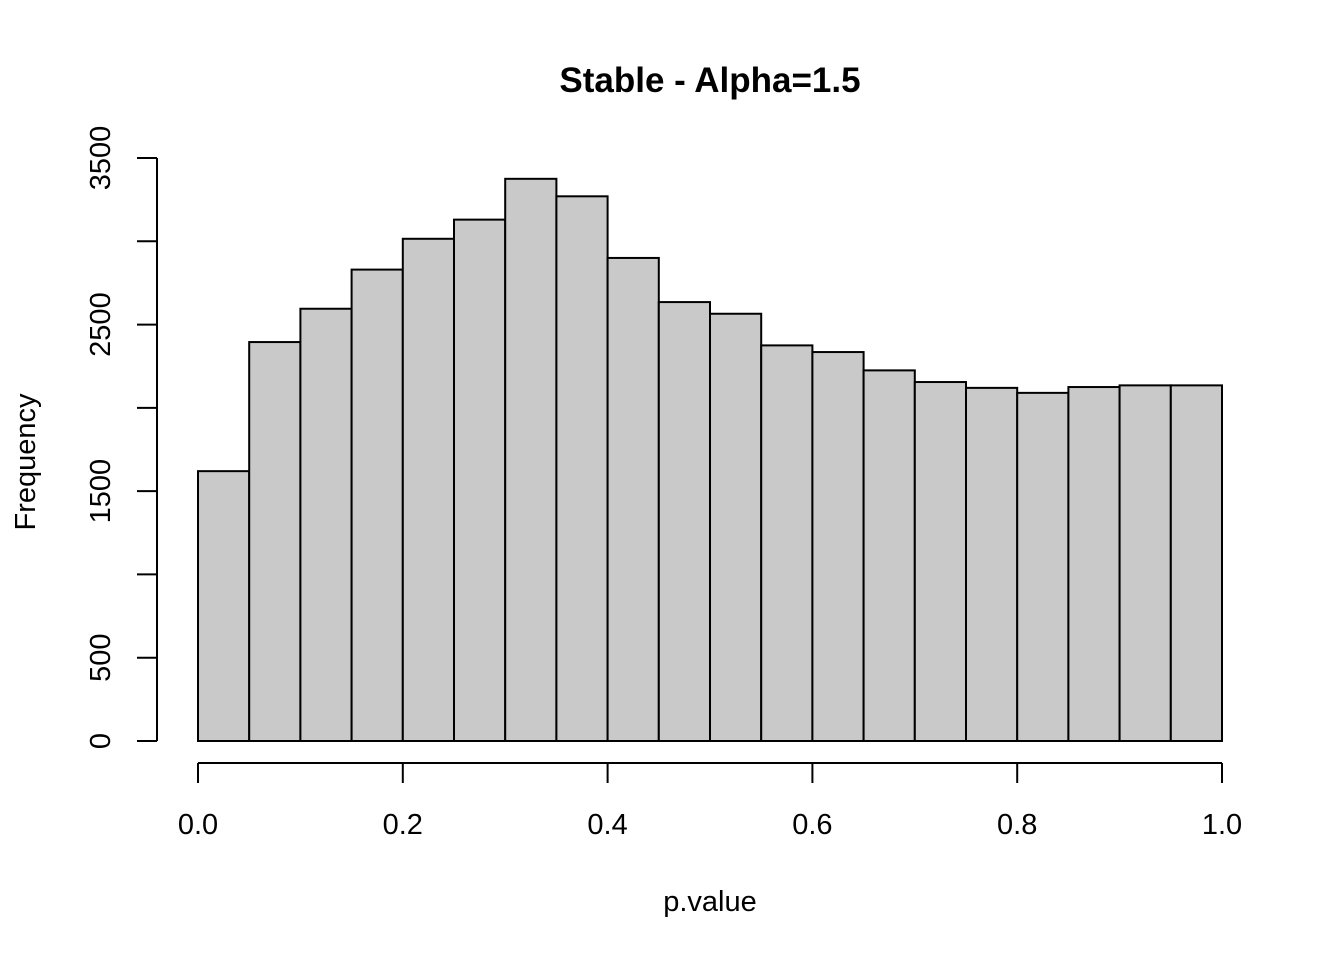  What do you see at coordinates (1017, 825) in the screenshot?
I see `x-tick-label: 0.8` at bounding box center [1017, 825].